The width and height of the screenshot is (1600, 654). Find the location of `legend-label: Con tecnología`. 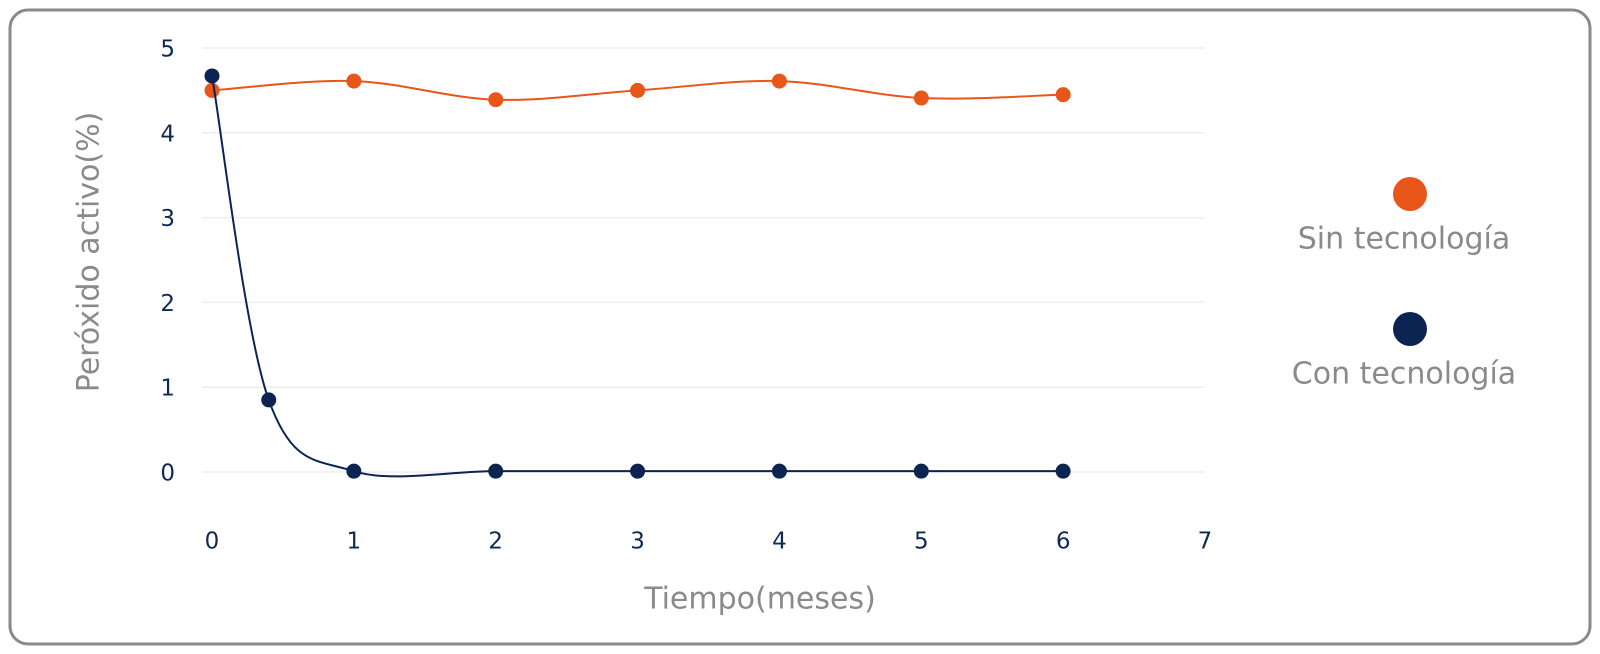

legend-label: Con tecnología is located at coordinates (1404, 374).